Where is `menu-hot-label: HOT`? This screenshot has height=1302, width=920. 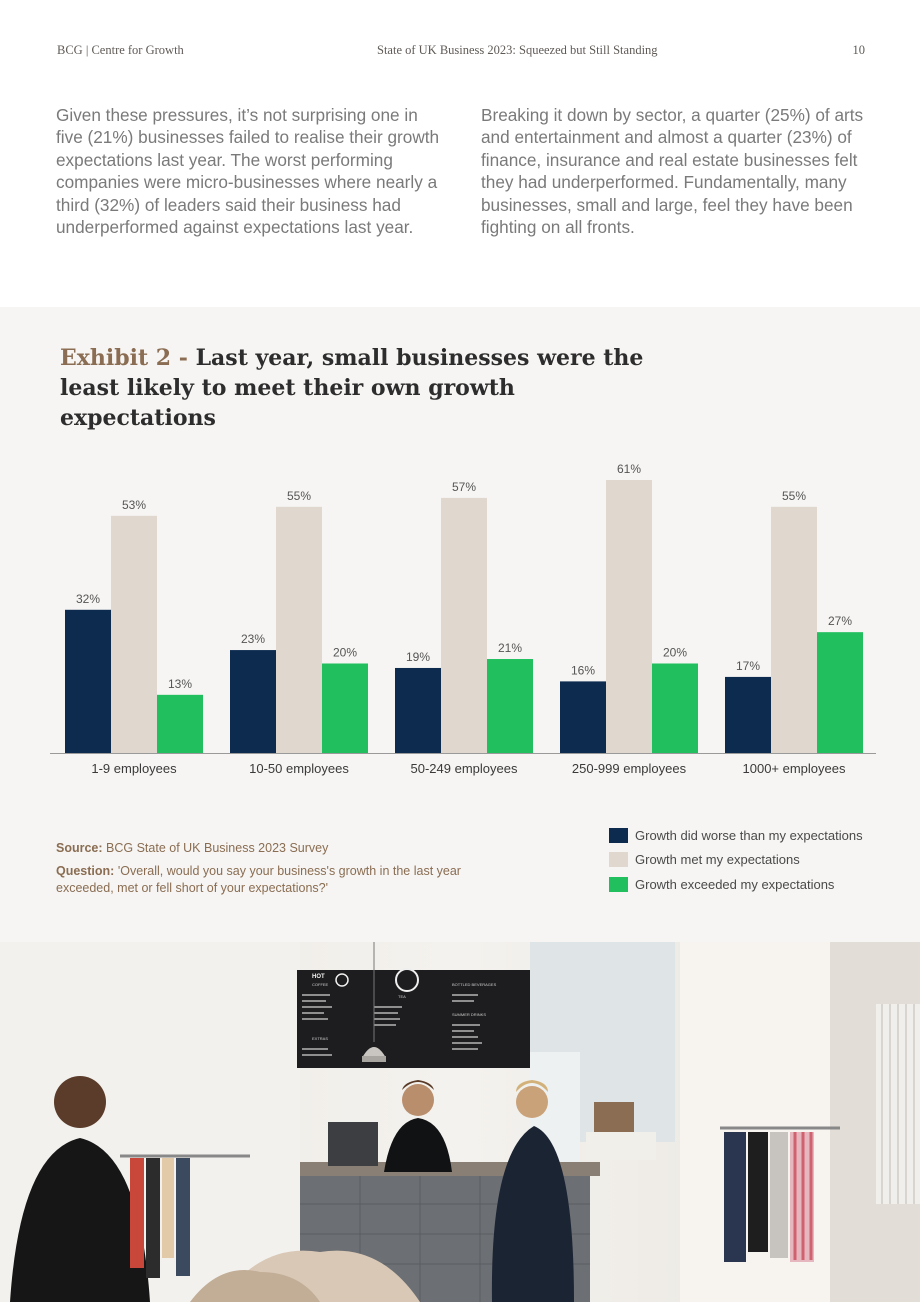
menu-hot-label: HOT is located at coordinates (318, 977).